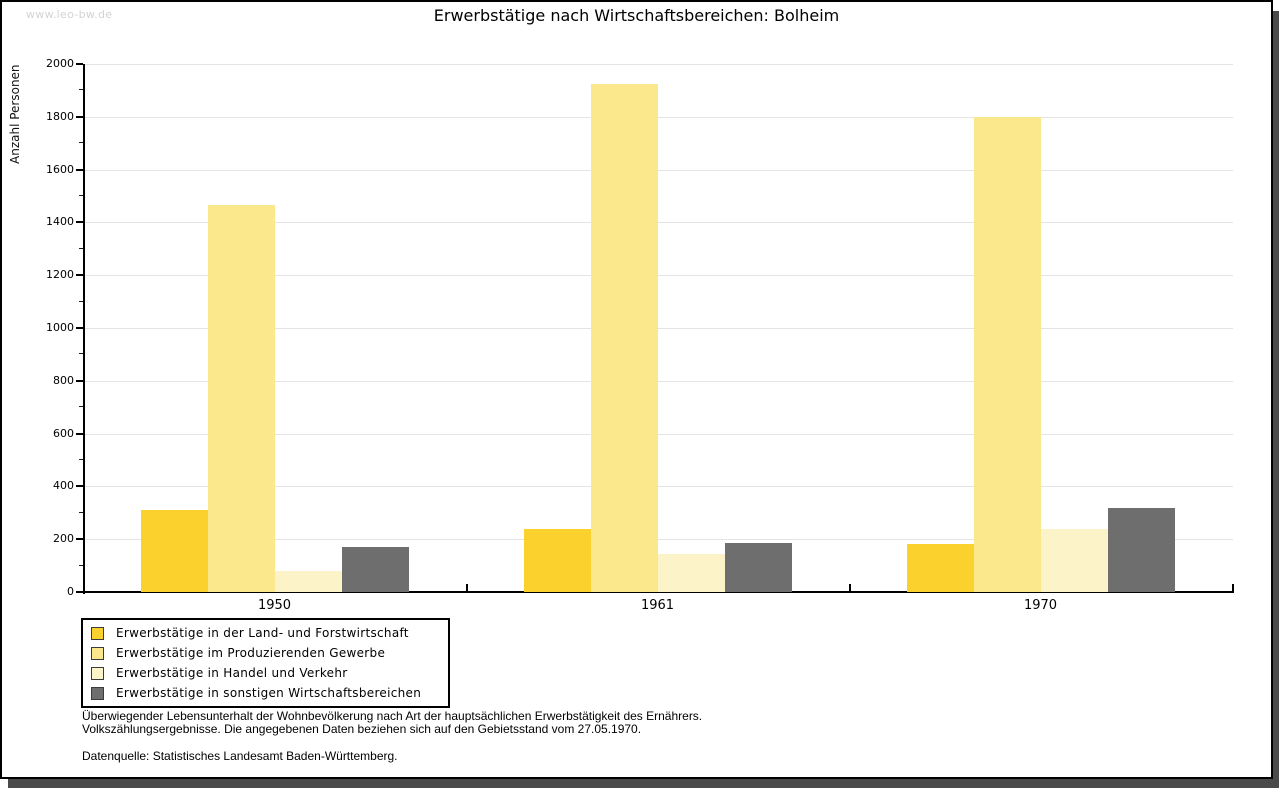  I want to click on legend-item: Erwerbstätige in Handel und Verkehr, so click(265, 673).